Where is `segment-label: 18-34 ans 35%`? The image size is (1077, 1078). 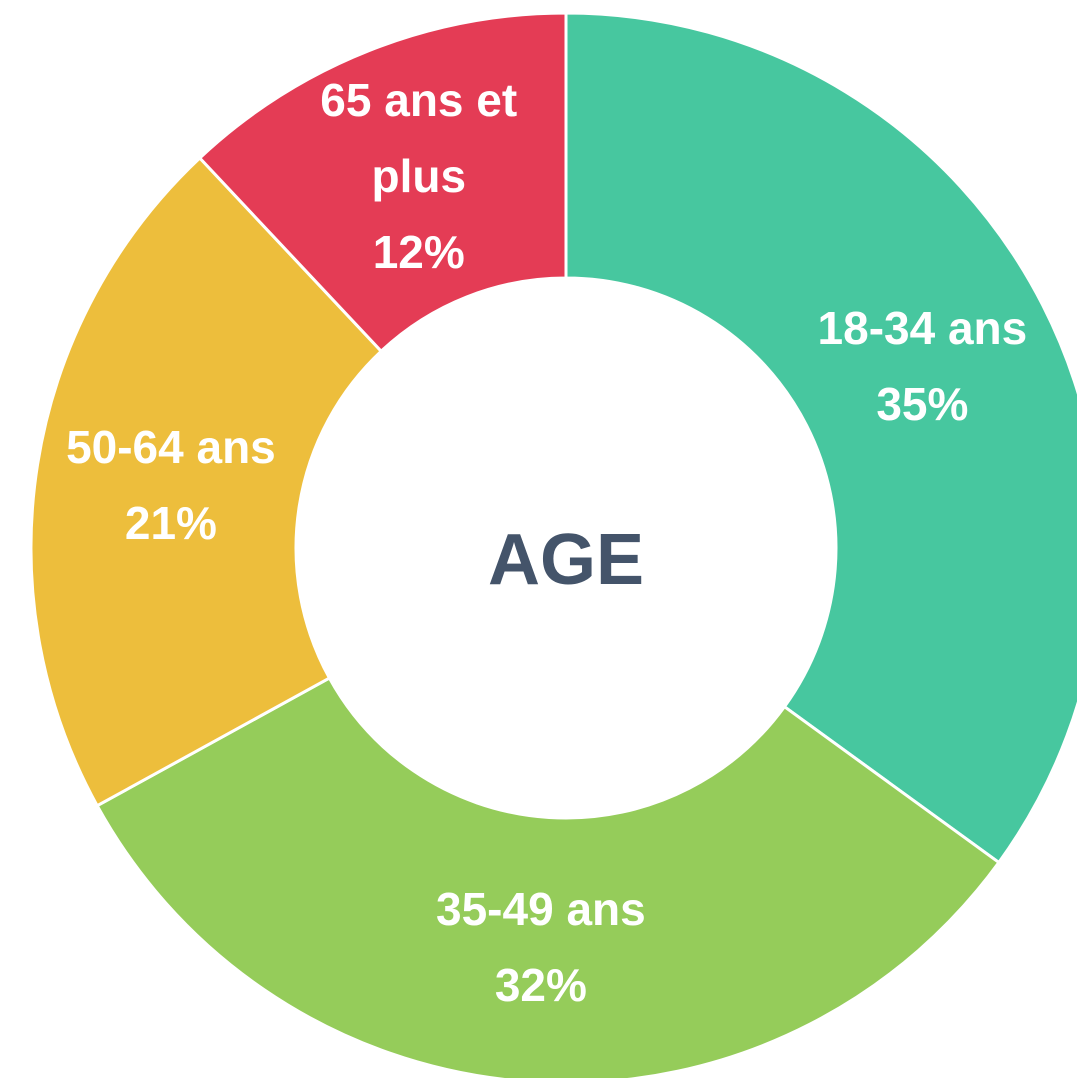 segment-label: 18-34 ans 35% is located at coordinates (922, 366).